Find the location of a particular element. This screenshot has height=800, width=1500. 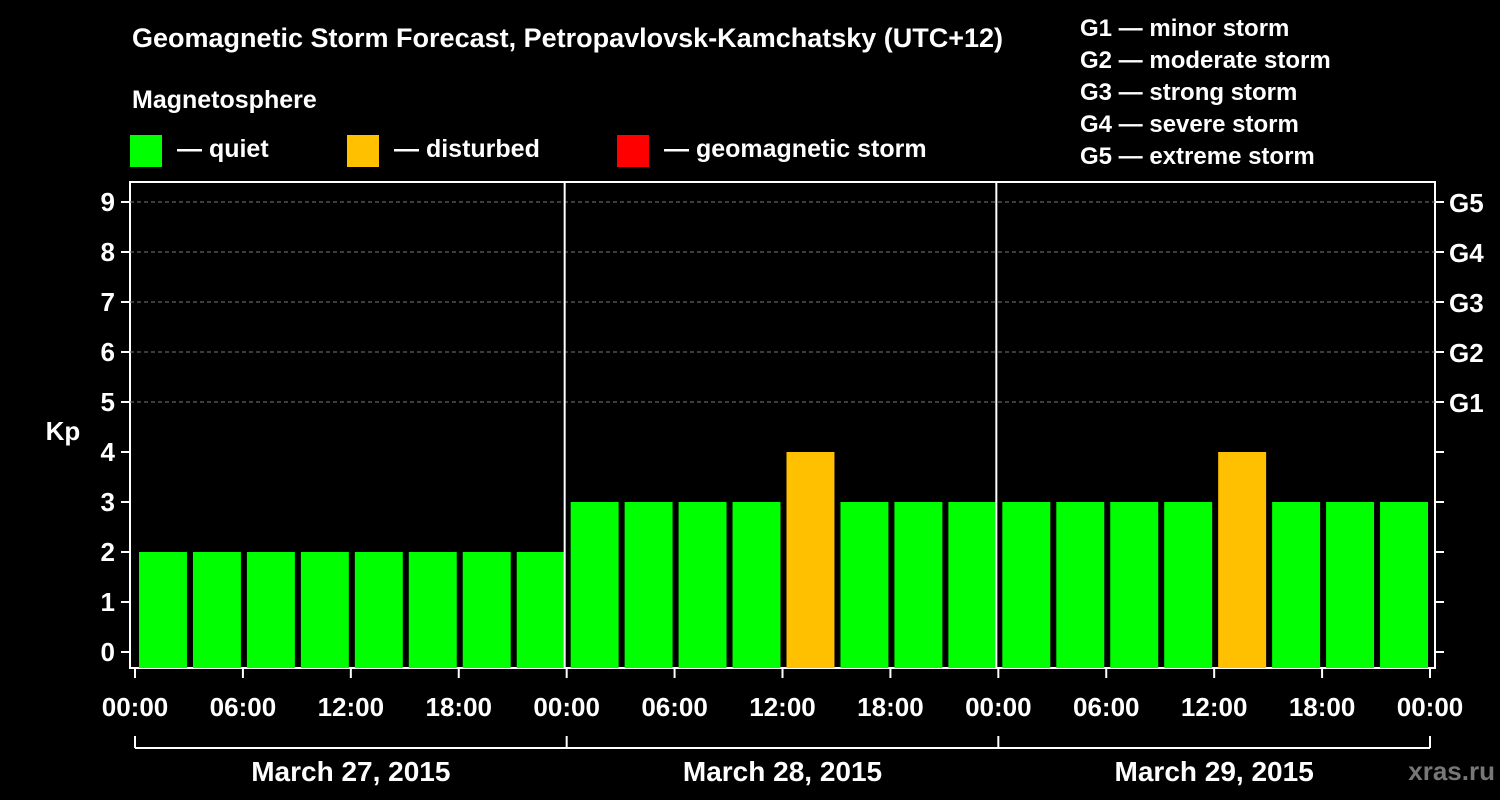

storm-scale-g3: G3 — strong storm is located at coordinates (1189, 92).